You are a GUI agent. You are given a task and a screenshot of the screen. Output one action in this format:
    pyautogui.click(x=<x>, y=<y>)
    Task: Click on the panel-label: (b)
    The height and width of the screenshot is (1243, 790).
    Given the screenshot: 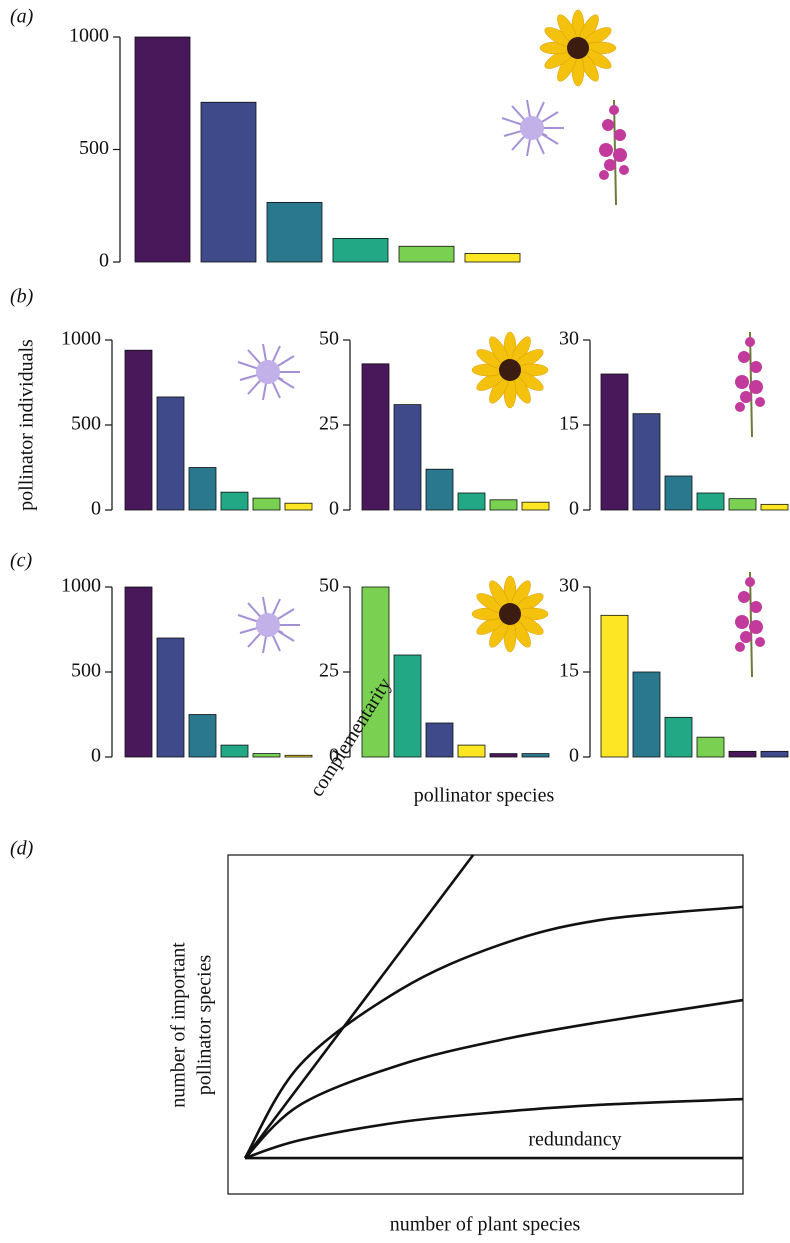 What is the action you would take?
    pyautogui.click(x=22, y=297)
    